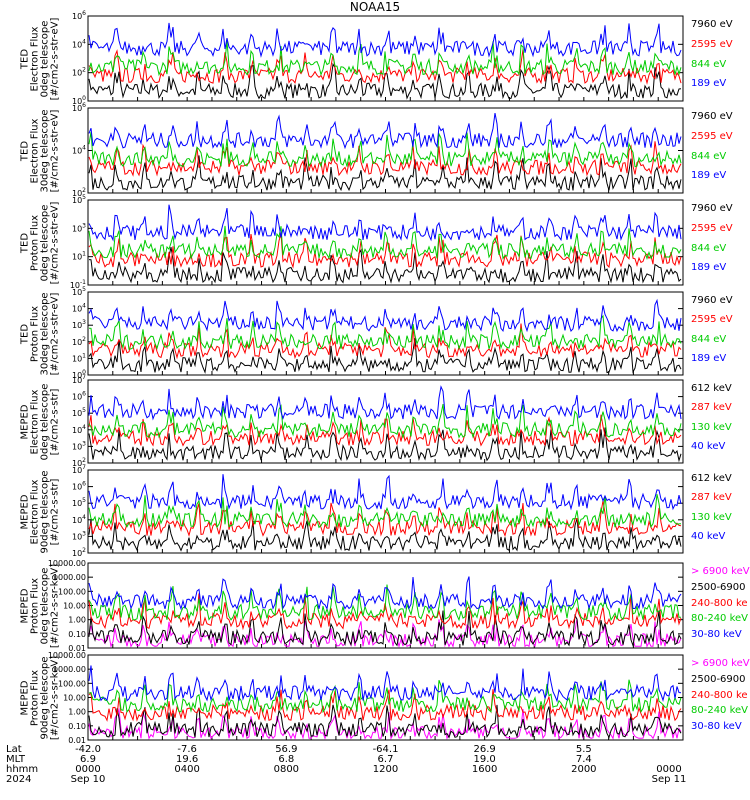  I want to click on panel-4: 10⁰ 10¹ 10² 10³ 10⁴ 10⁵, so click(378, 333).